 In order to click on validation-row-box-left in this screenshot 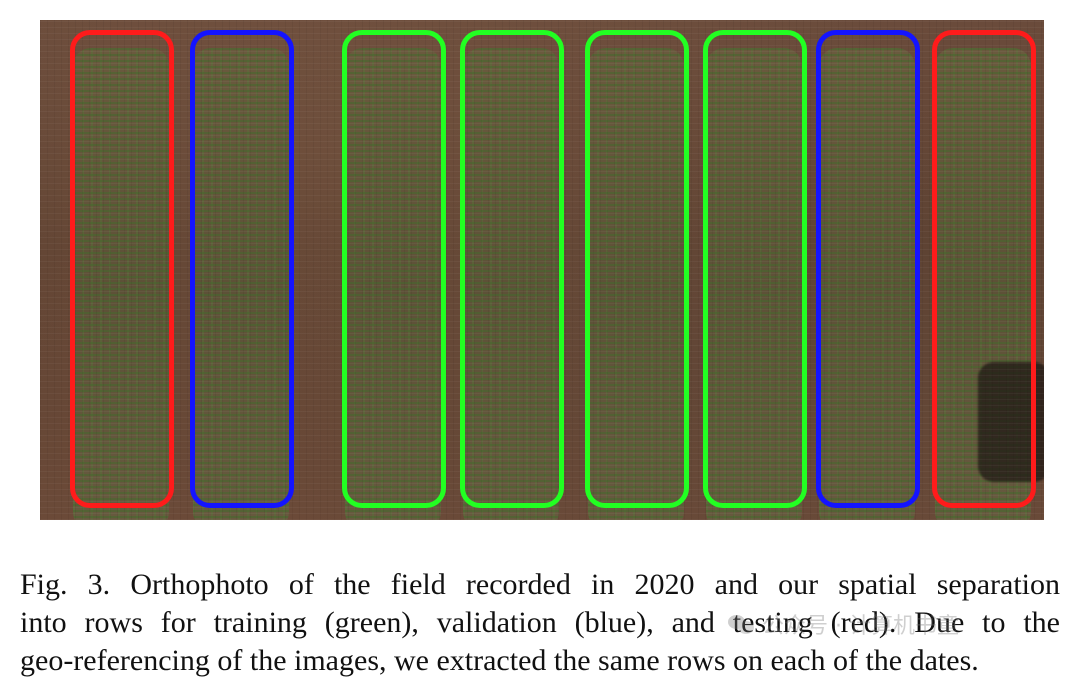, I will do `click(242, 269)`.